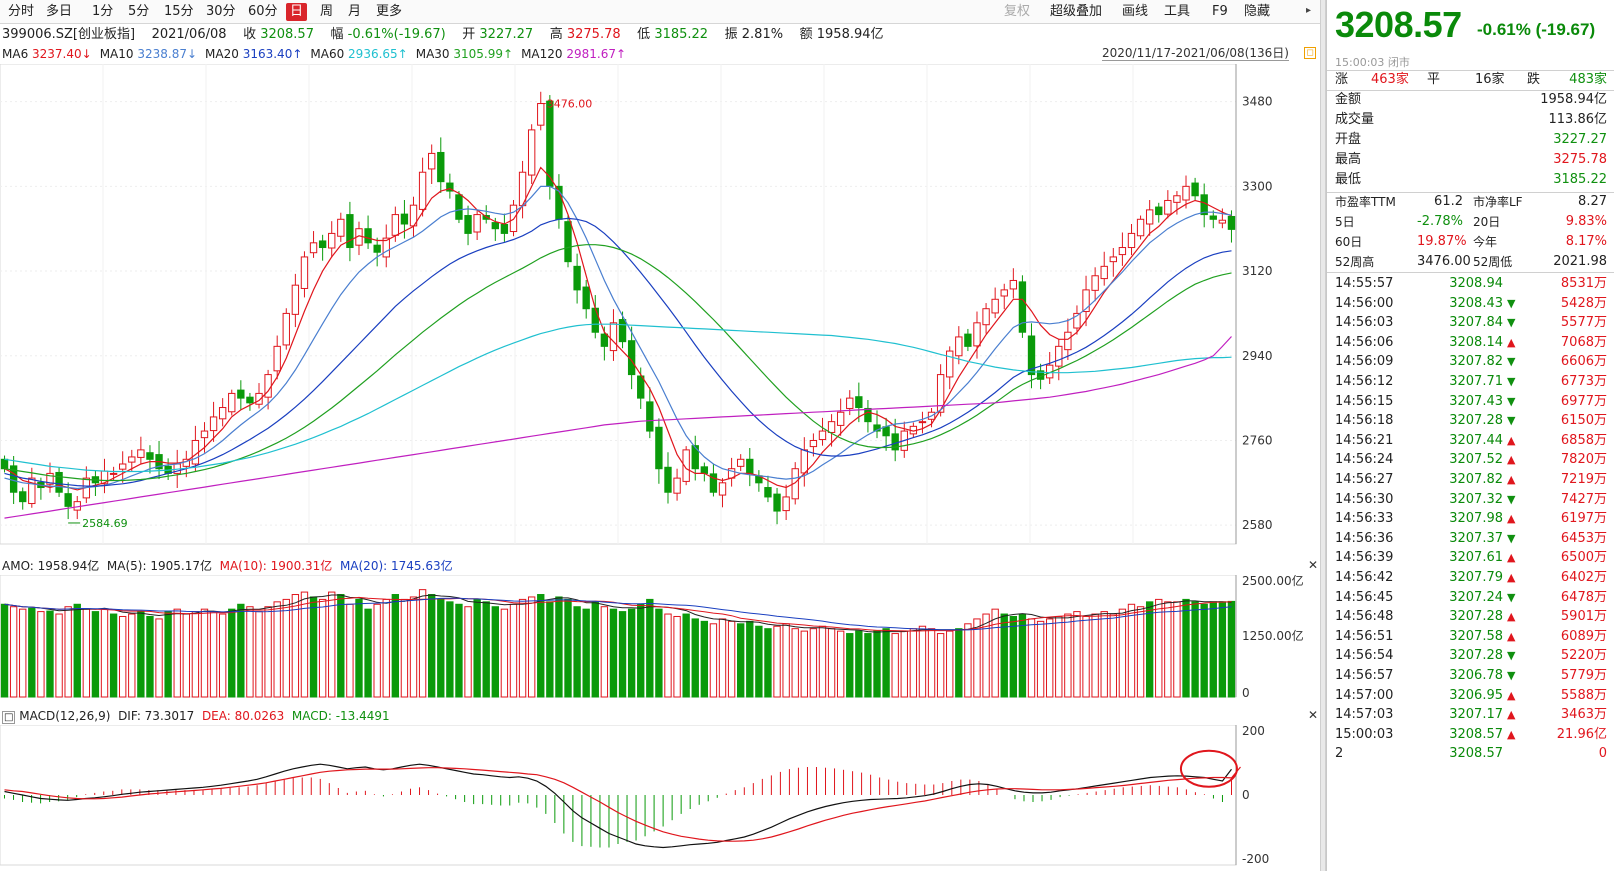  Describe the element at coordinates (1253, 731) in the screenshot. I see `macd-y-tick: 200` at that location.